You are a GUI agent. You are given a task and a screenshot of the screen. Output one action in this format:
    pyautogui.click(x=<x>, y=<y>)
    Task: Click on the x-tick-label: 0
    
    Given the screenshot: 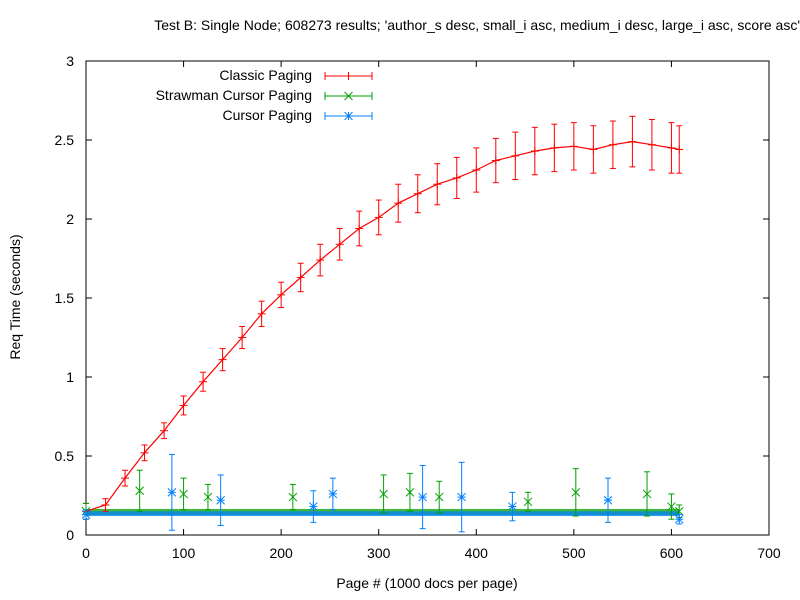 What is the action you would take?
    pyautogui.click(x=86, y=553)
    